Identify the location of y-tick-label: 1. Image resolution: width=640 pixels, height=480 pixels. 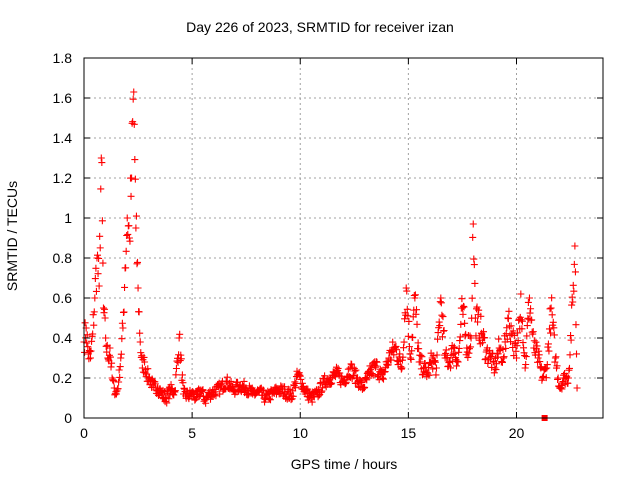
(68, 218).